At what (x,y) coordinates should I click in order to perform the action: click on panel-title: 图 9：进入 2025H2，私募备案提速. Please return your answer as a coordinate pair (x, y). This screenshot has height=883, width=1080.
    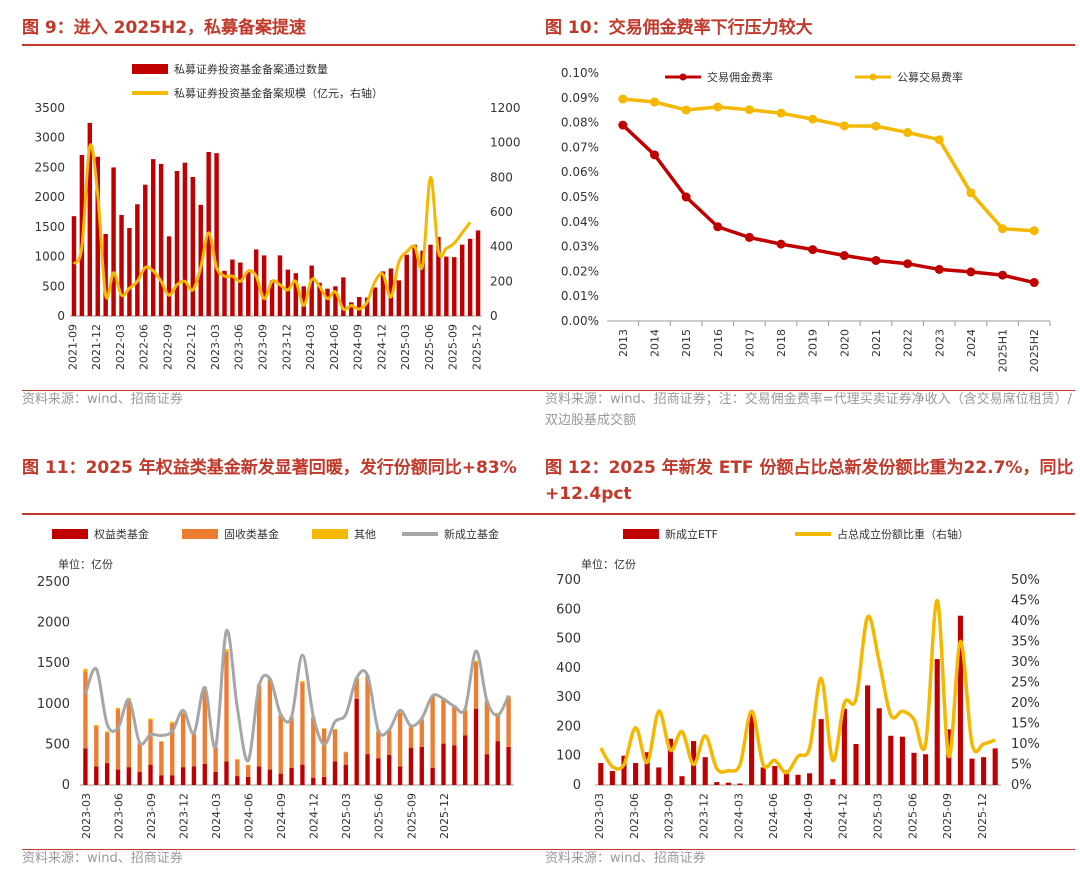
    Looking at the image, I should click on (164, 28).